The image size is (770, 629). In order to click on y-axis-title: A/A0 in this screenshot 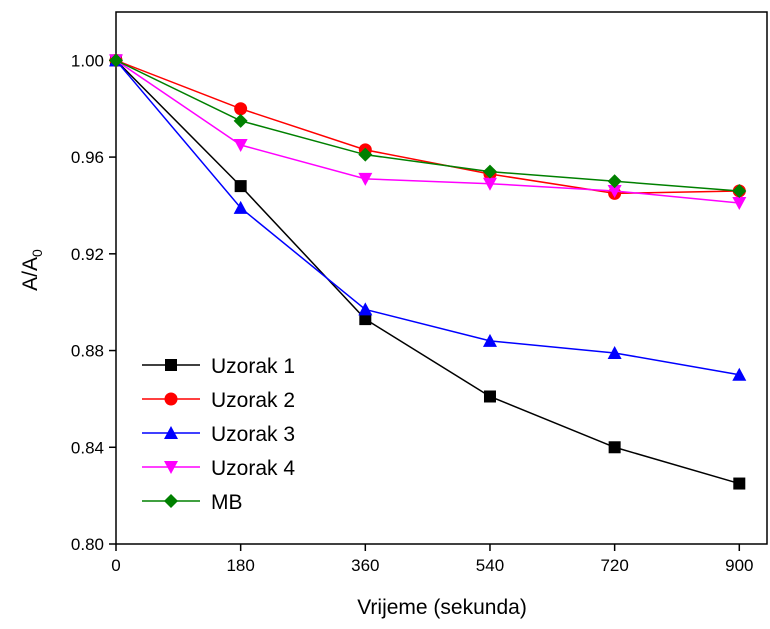, I will do `click(32, 270)`.